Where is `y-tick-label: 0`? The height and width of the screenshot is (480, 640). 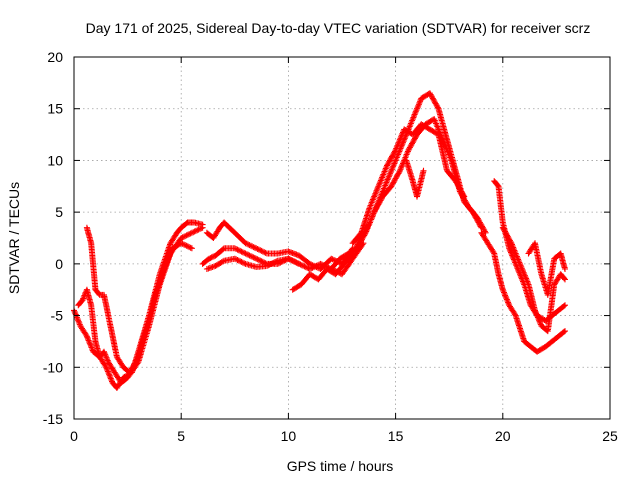
y-tick-label: 0 is located at coordinates (59, 264).